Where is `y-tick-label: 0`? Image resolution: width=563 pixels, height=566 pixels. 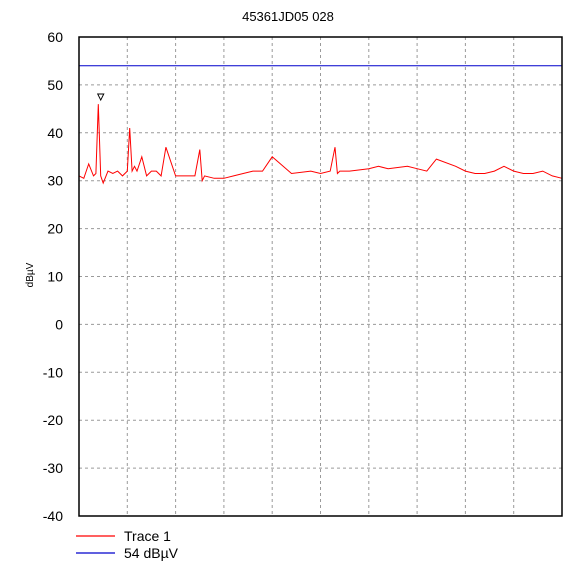 y-tick-label: 0 is located at coordinates (59, 324).